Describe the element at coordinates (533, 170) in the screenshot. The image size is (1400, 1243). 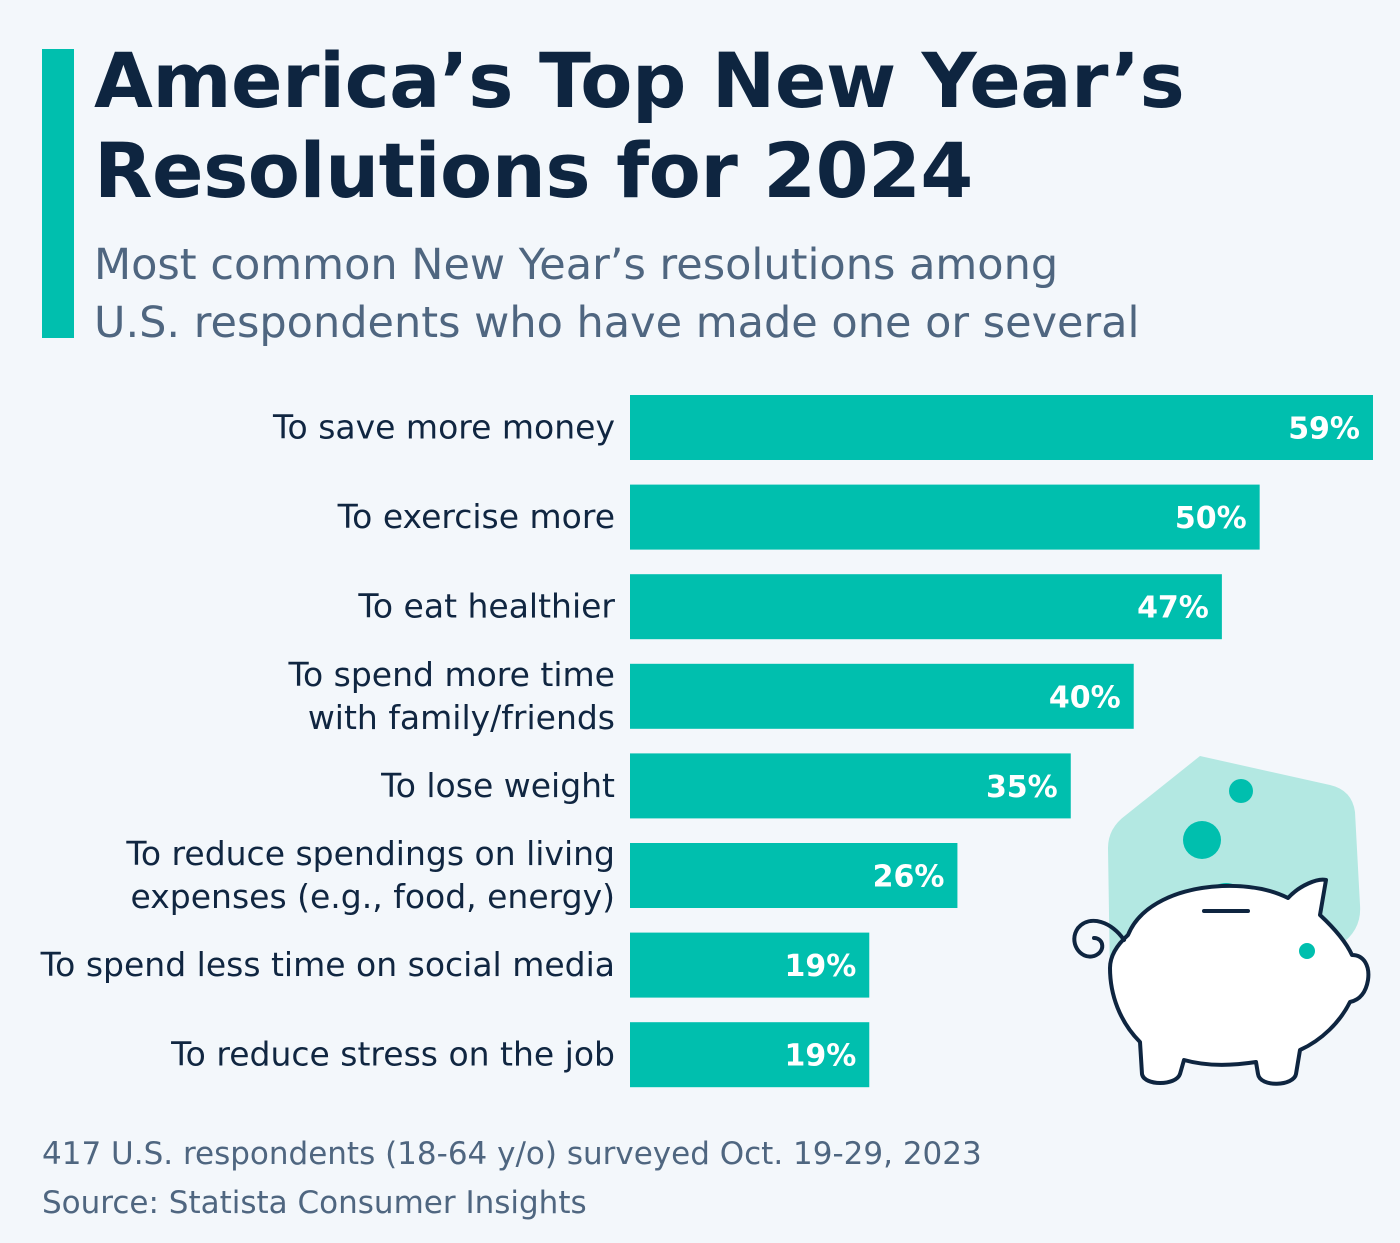
I see `chart-title-line-2: Resolutions for 2024` at that location.